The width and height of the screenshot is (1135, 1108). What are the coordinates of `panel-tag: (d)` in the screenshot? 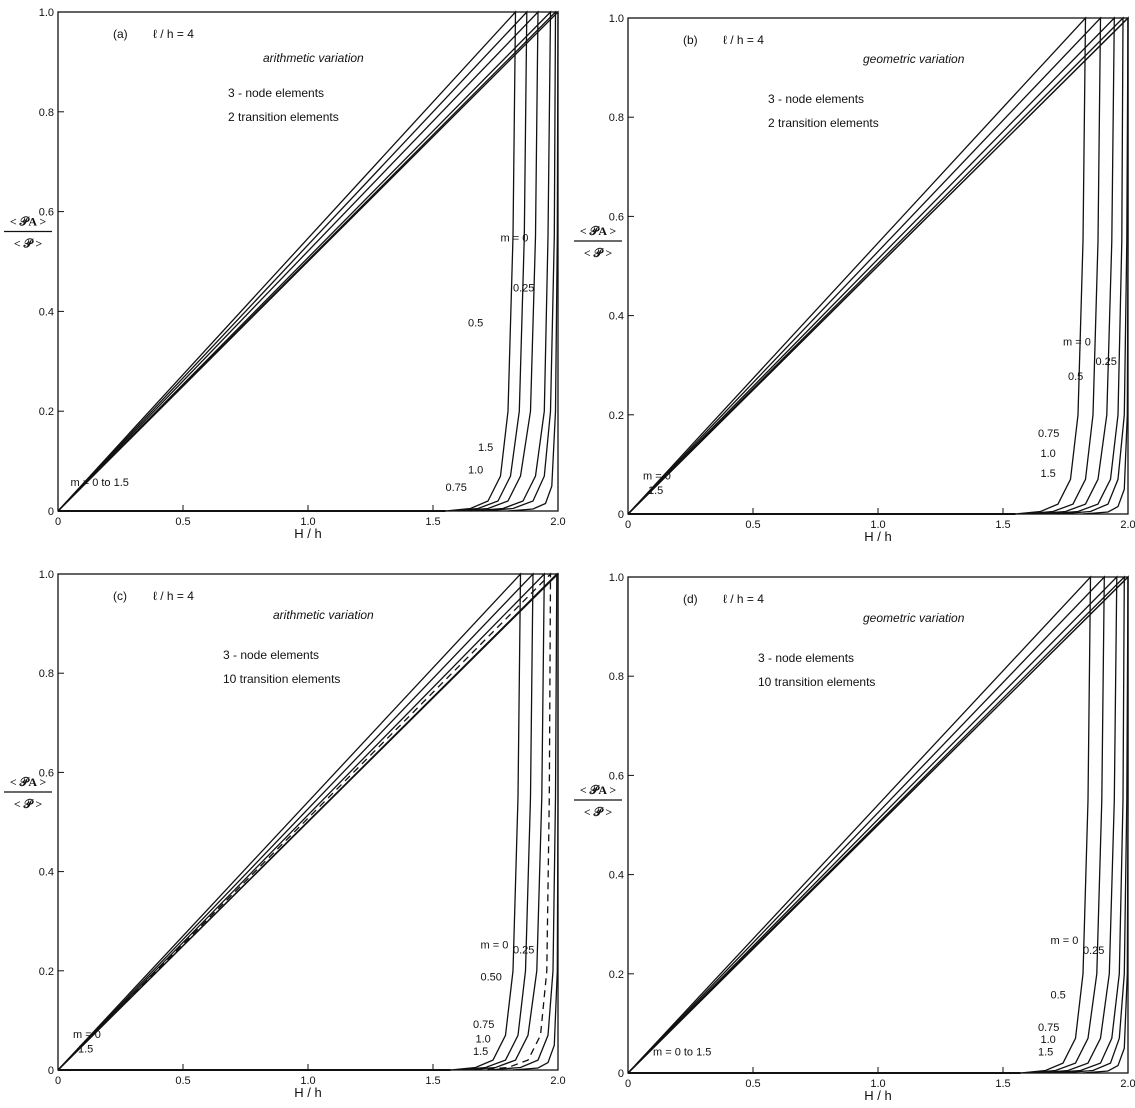 It's located at (690, 599).